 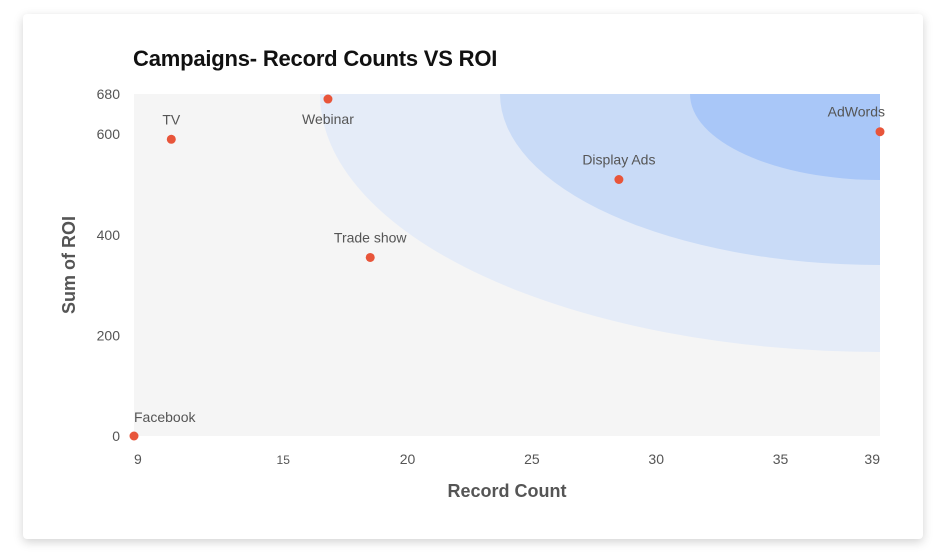 I want to click on y-axis-ticks: 0 200 400 600 680, so click(x=109, y=265).